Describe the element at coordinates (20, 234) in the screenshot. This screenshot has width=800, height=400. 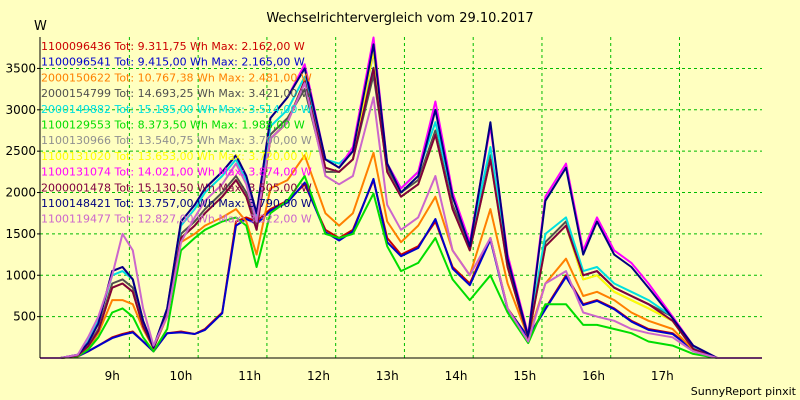
I see `y-tick-label: 1500` at that location.